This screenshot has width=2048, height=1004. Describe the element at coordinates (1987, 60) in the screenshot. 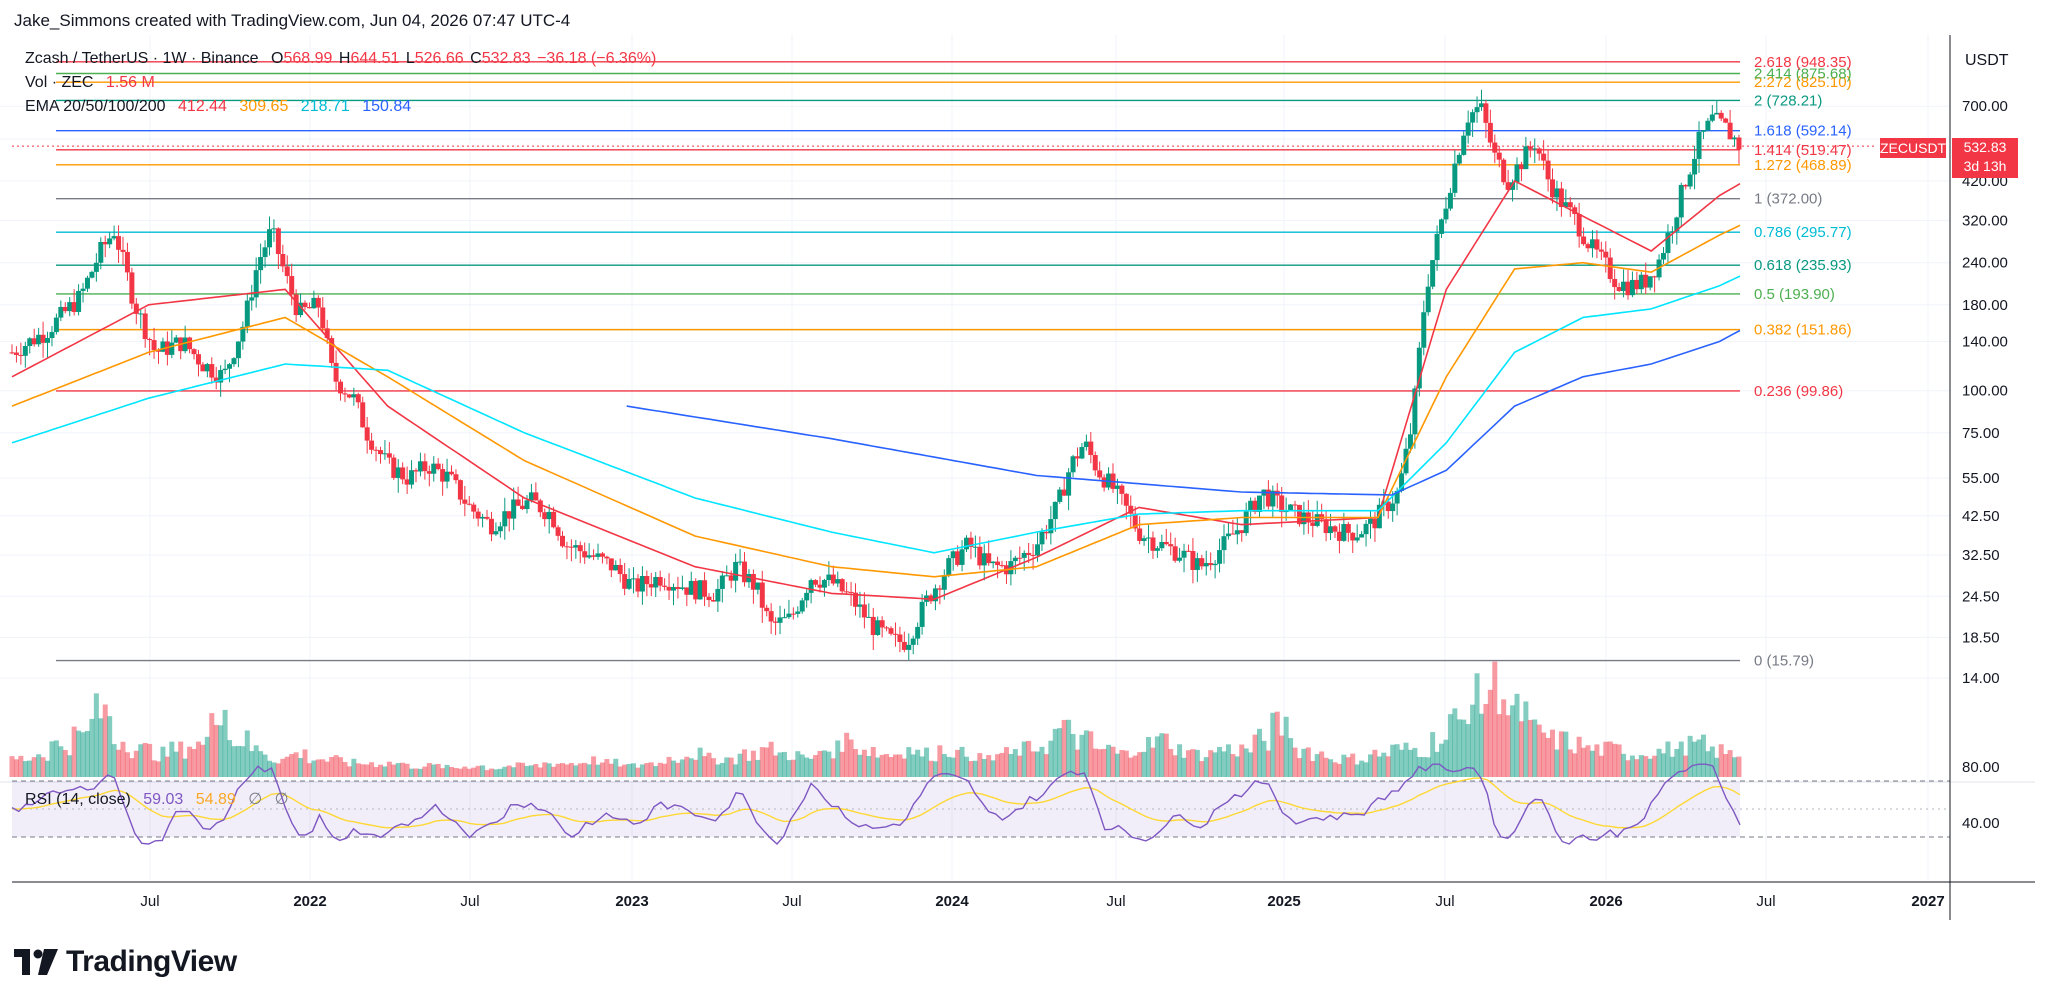

I see `axis-currency-label: USDT` at that location.